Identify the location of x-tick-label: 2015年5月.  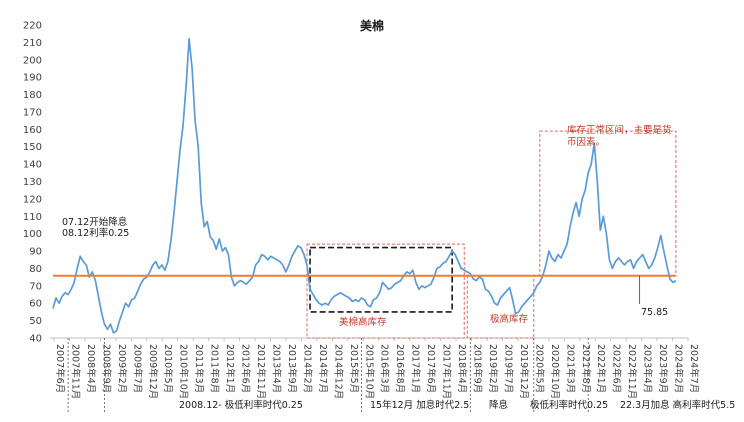
(354, 368).